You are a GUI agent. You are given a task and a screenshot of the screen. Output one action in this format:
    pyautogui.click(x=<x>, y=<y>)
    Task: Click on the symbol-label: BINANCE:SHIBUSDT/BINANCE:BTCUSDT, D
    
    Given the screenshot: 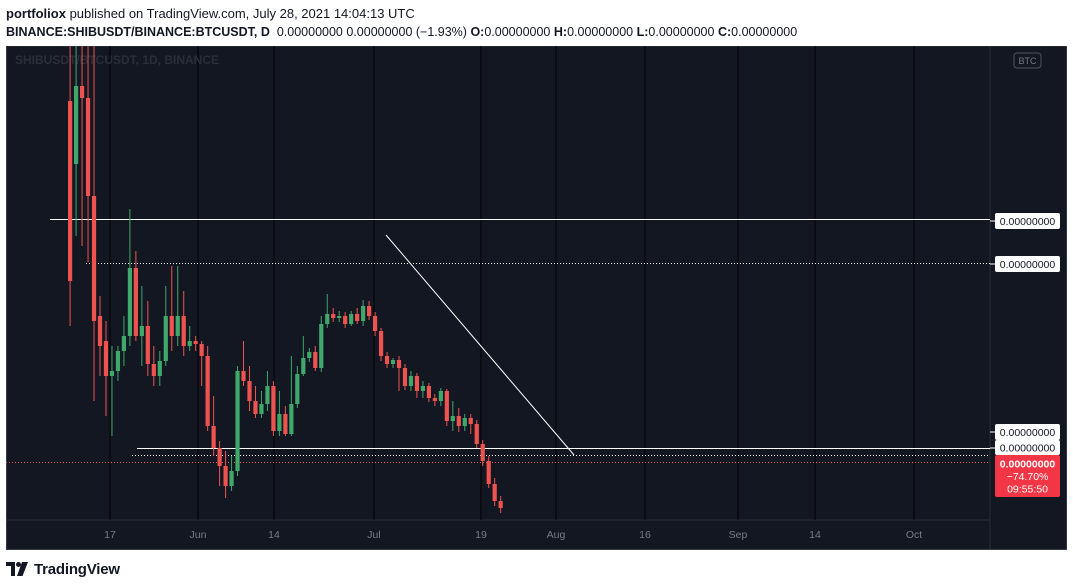 What is the action you would take?
    pyautogui.click(x=138, y=32)
    